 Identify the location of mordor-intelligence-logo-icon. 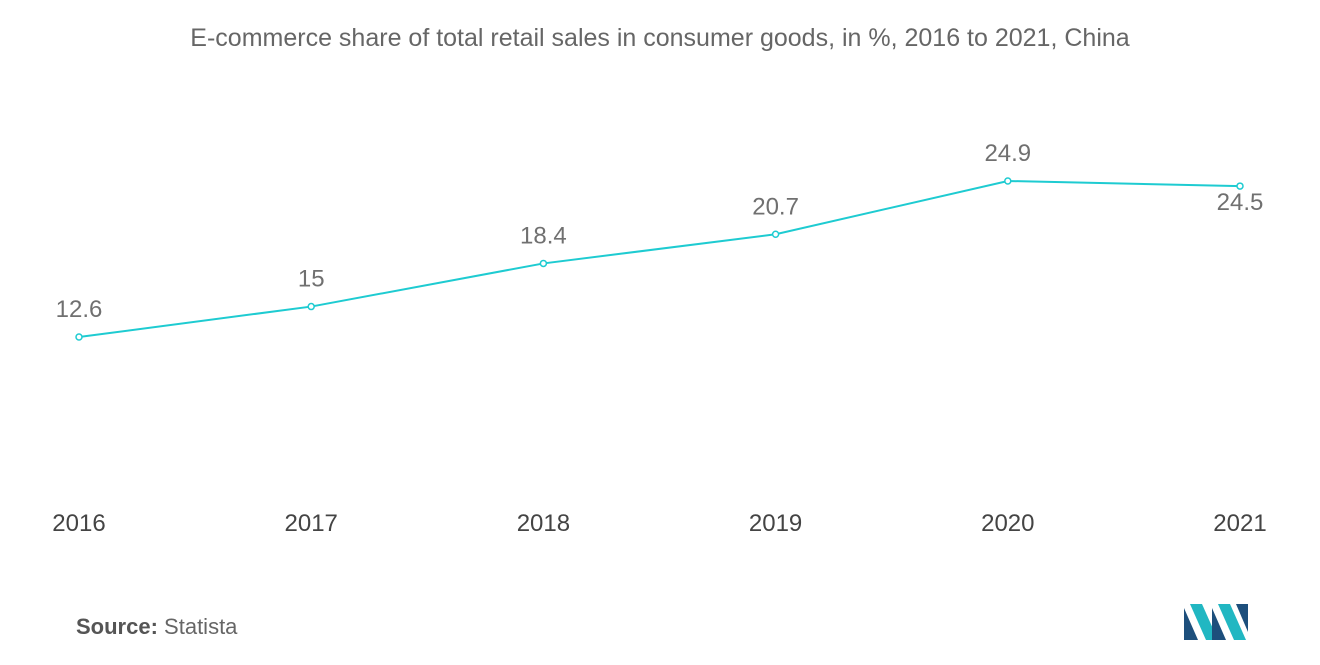
(1216, 622).